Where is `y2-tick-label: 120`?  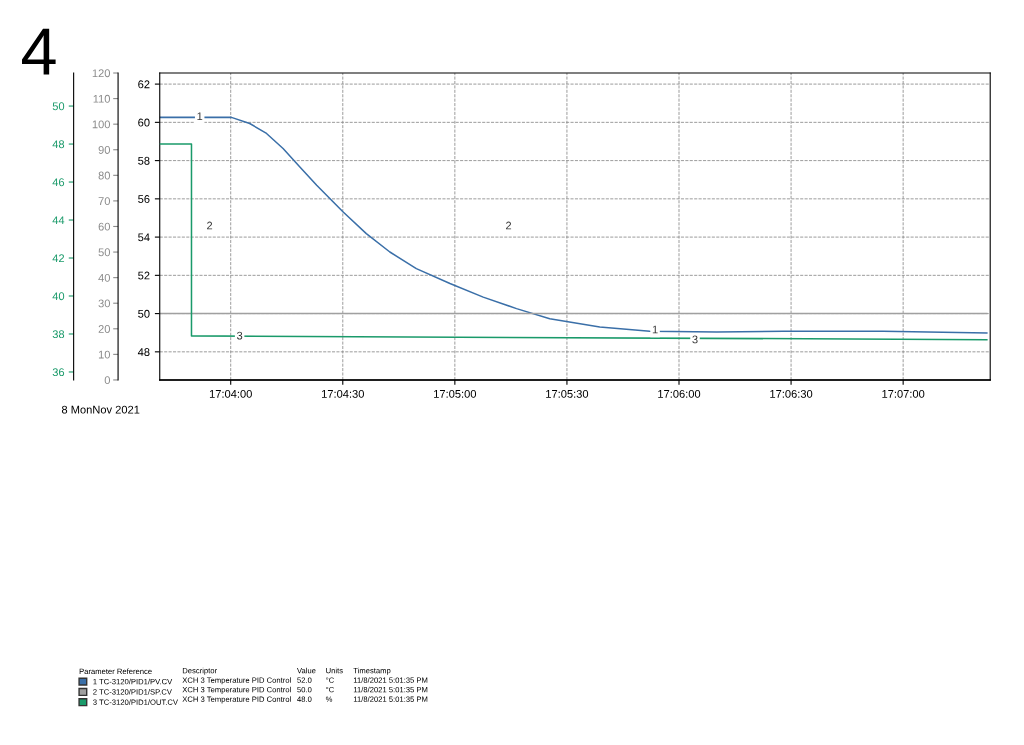
y2-tick-label: 120 is located at coordinates (101, 73).